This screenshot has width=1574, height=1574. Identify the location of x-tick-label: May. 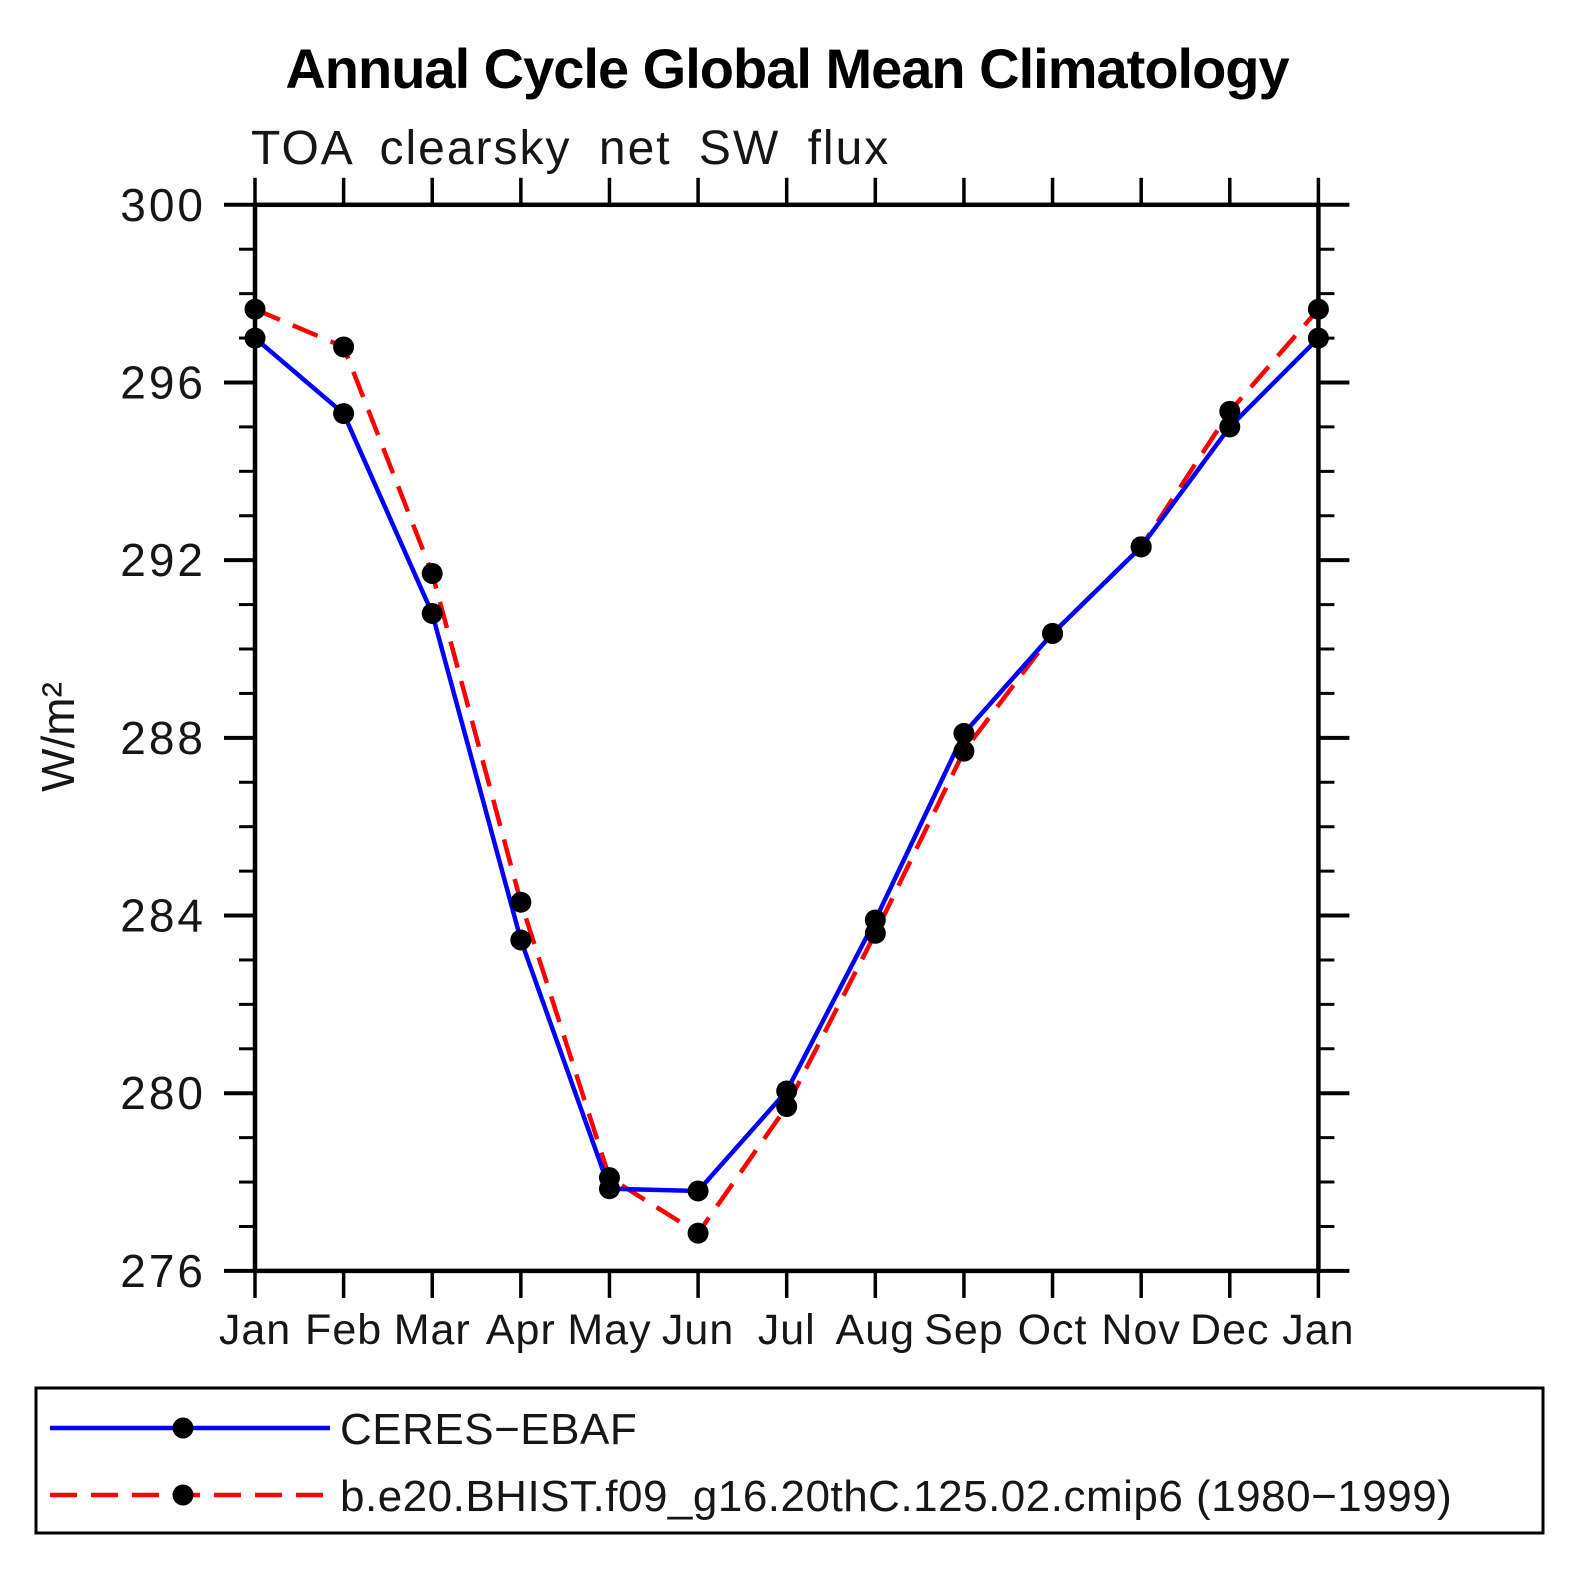
(609, 1330).